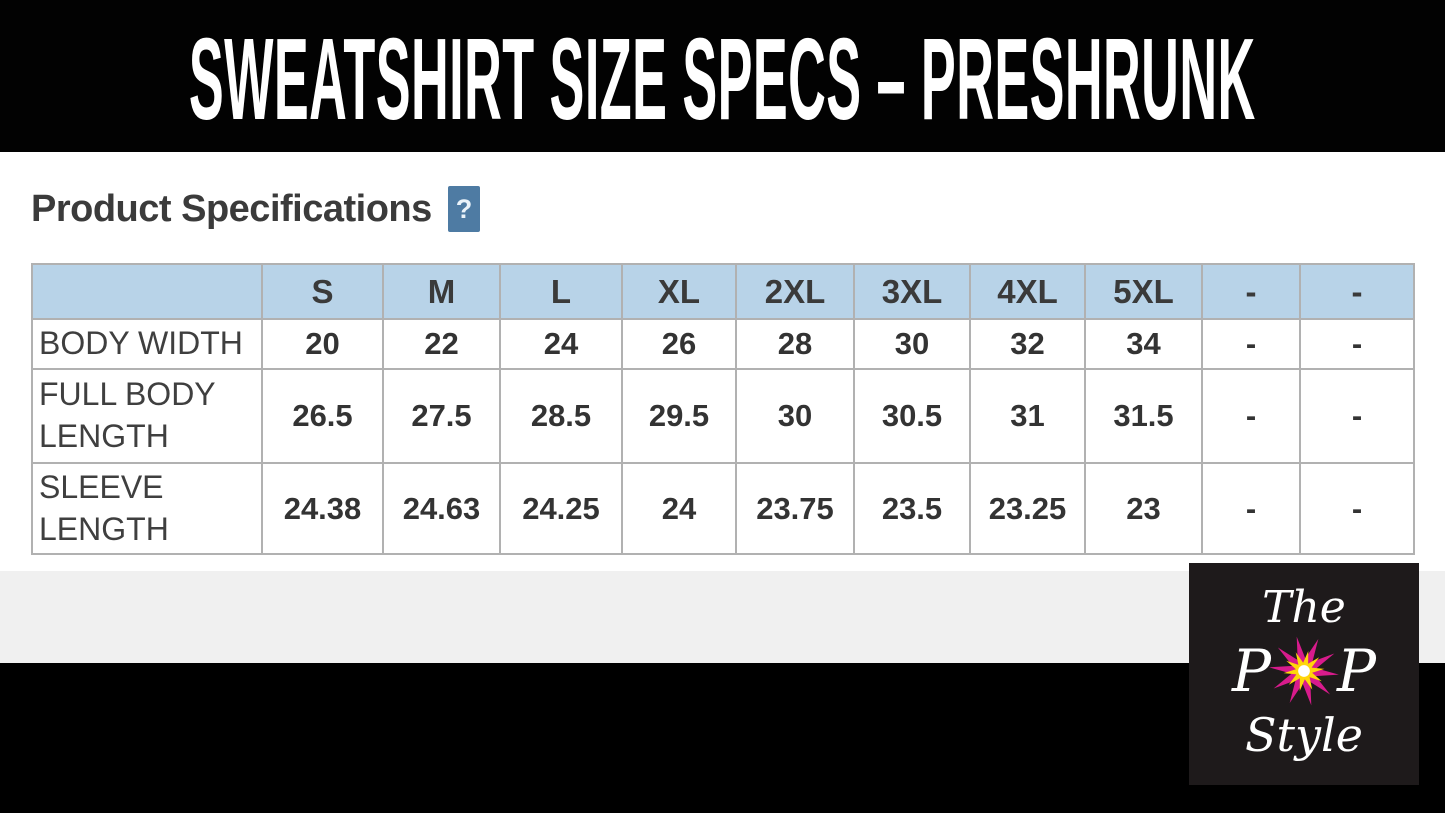  Describe the element at coordinates (463, 209) in the screenshot. I see `help-icon: ?` at that location.